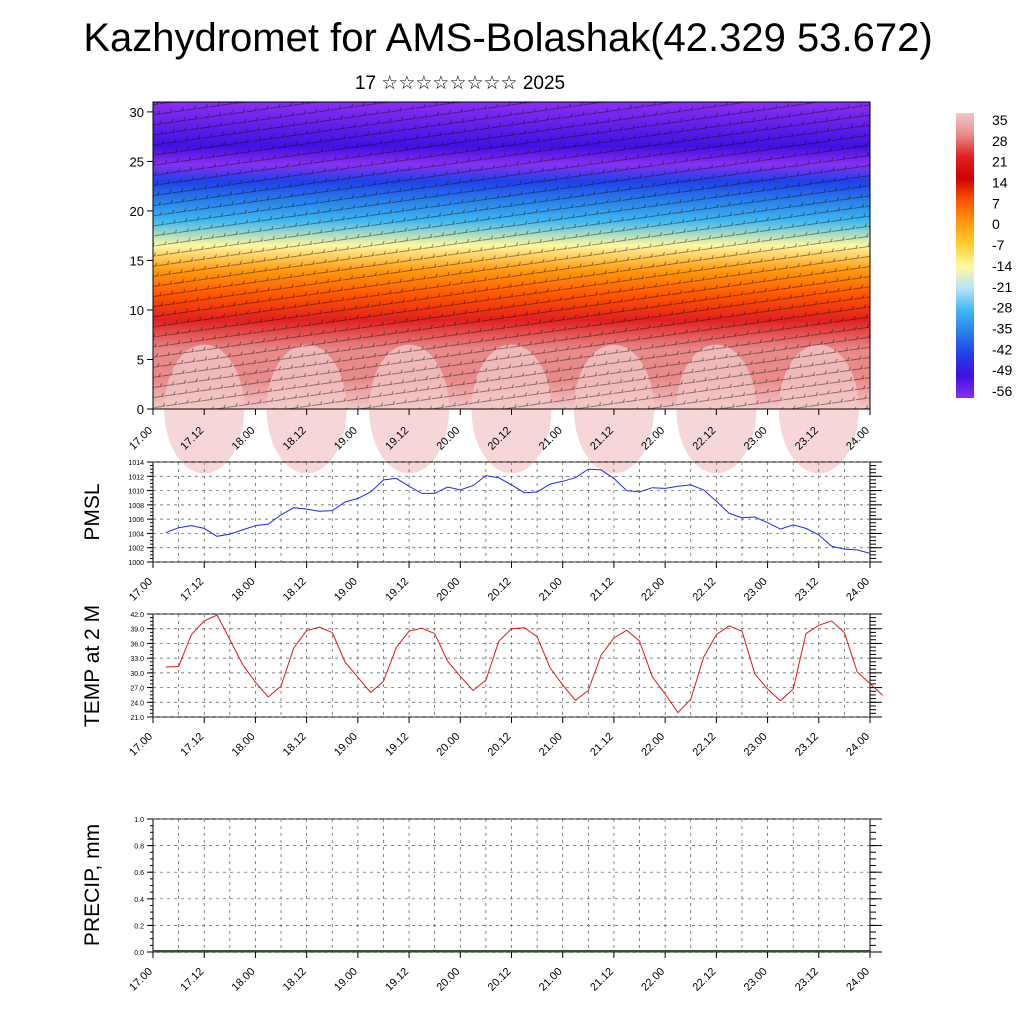 The width and height of the screenshot is (1024, 1024). What do you see at coordinates (137, 674) in the screenshot?
I see `y-tick-label: 30.0` at bounding box center [137, 674].